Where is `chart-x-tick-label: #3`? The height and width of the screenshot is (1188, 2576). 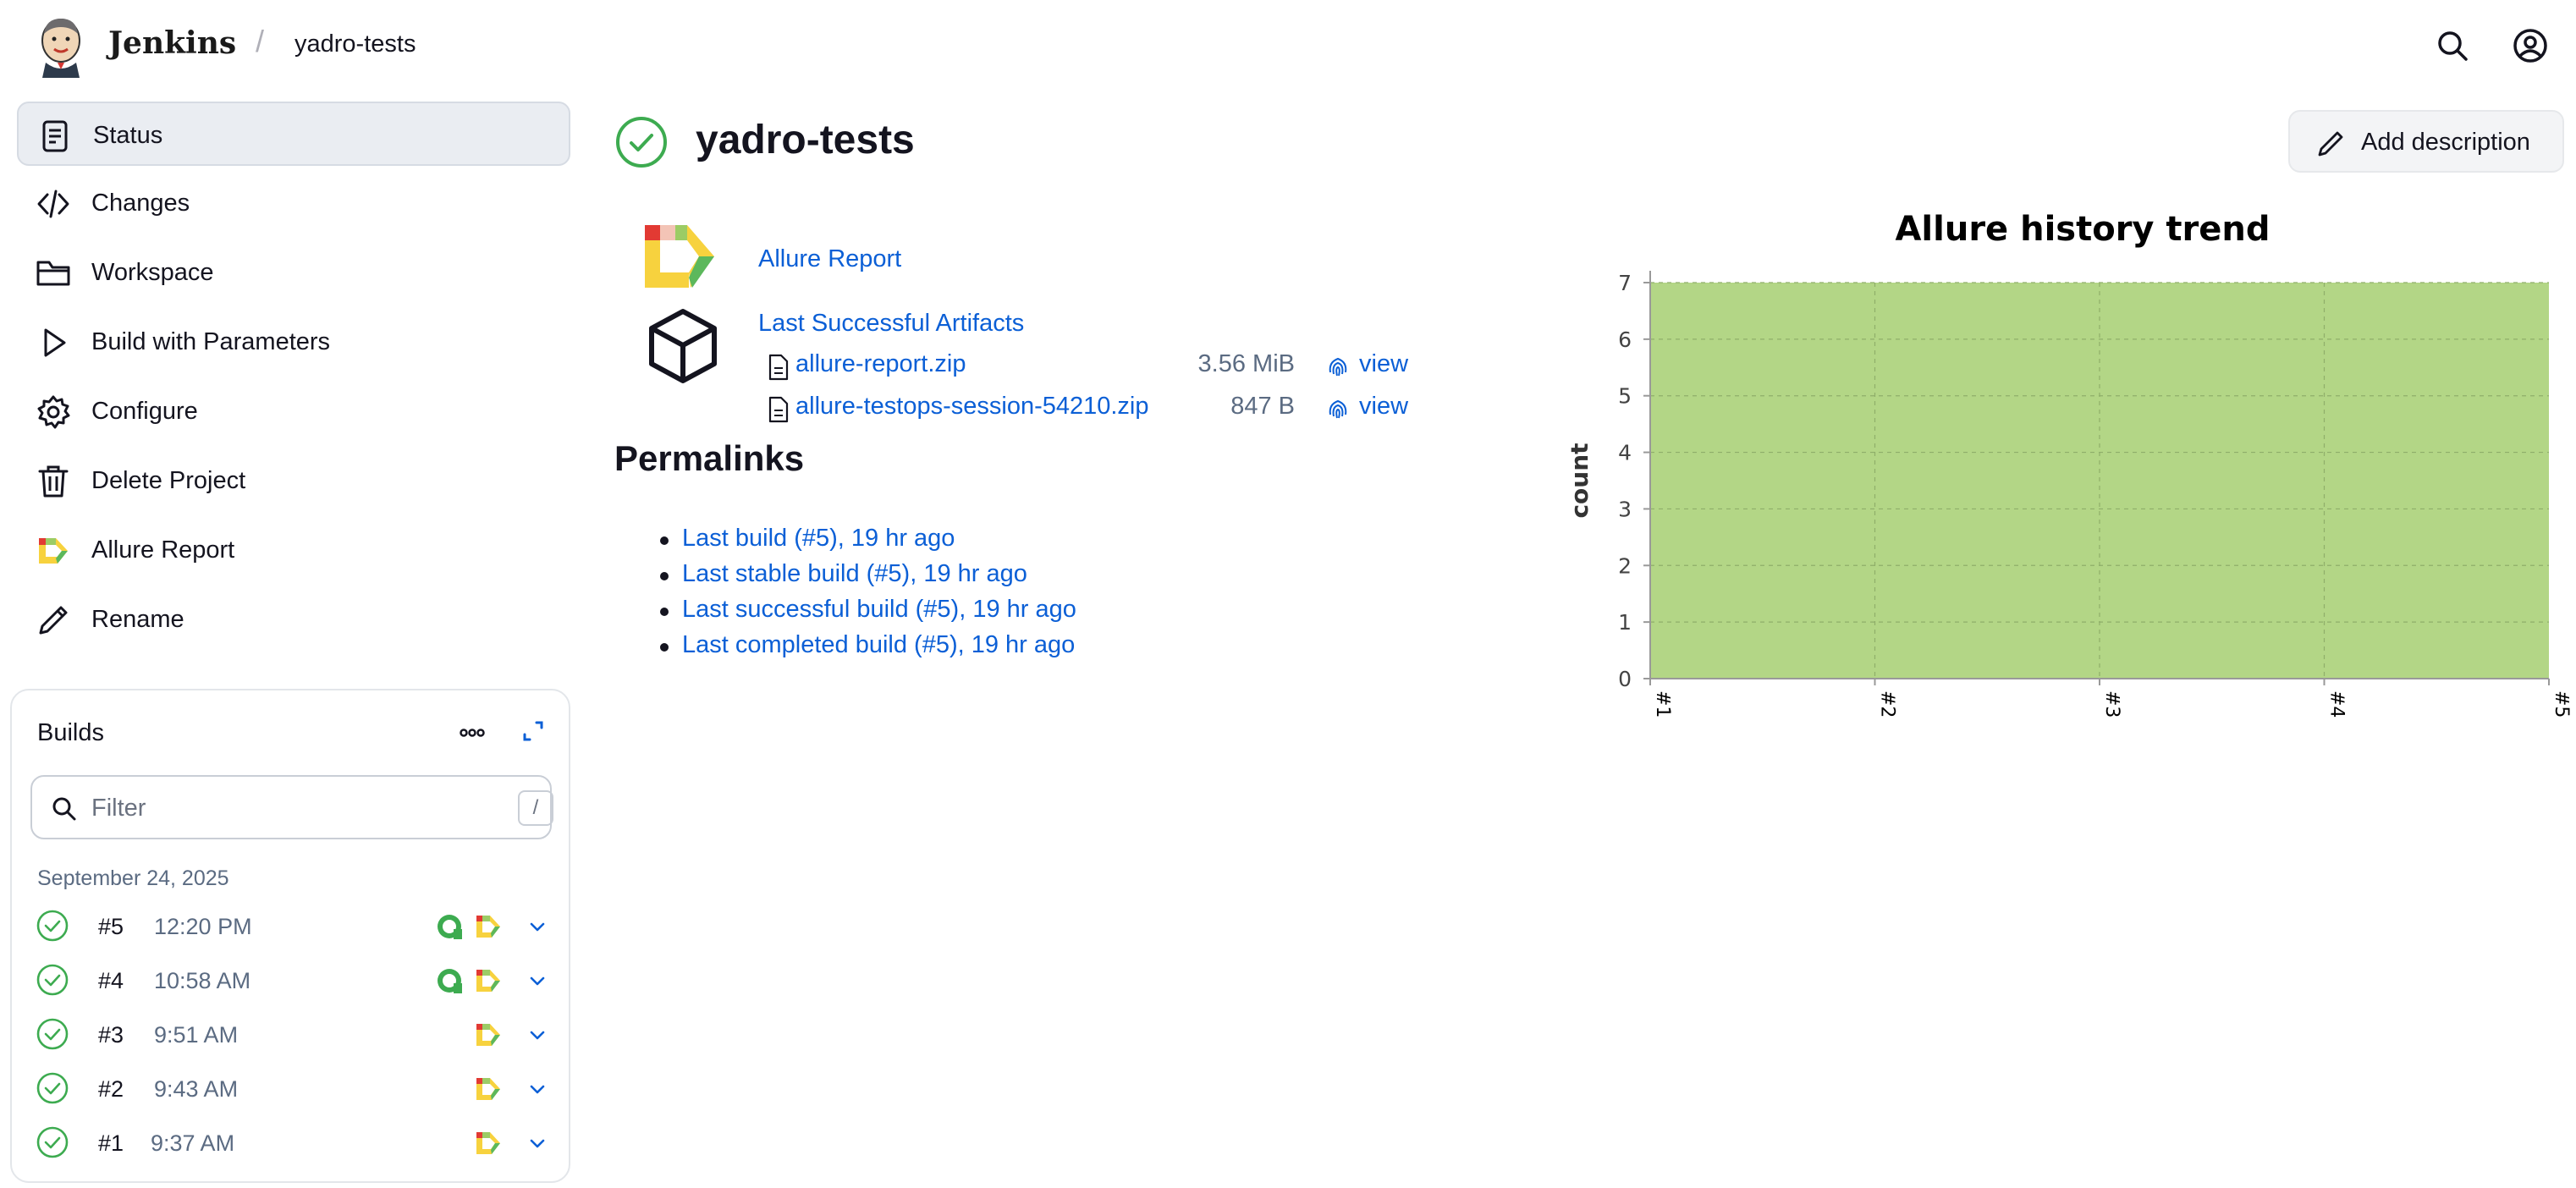 chart-x-tick-label: #3 is located at coordinates (2111, 704).